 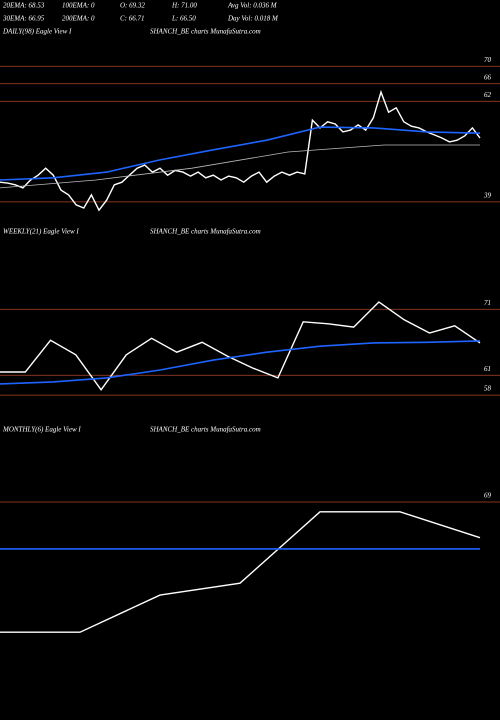 What do you see at coordinates (41, 430) in the screenshot?
I see `panel-title: MONTHLY(6) Eagle View I` at bounding box center [41, 430].